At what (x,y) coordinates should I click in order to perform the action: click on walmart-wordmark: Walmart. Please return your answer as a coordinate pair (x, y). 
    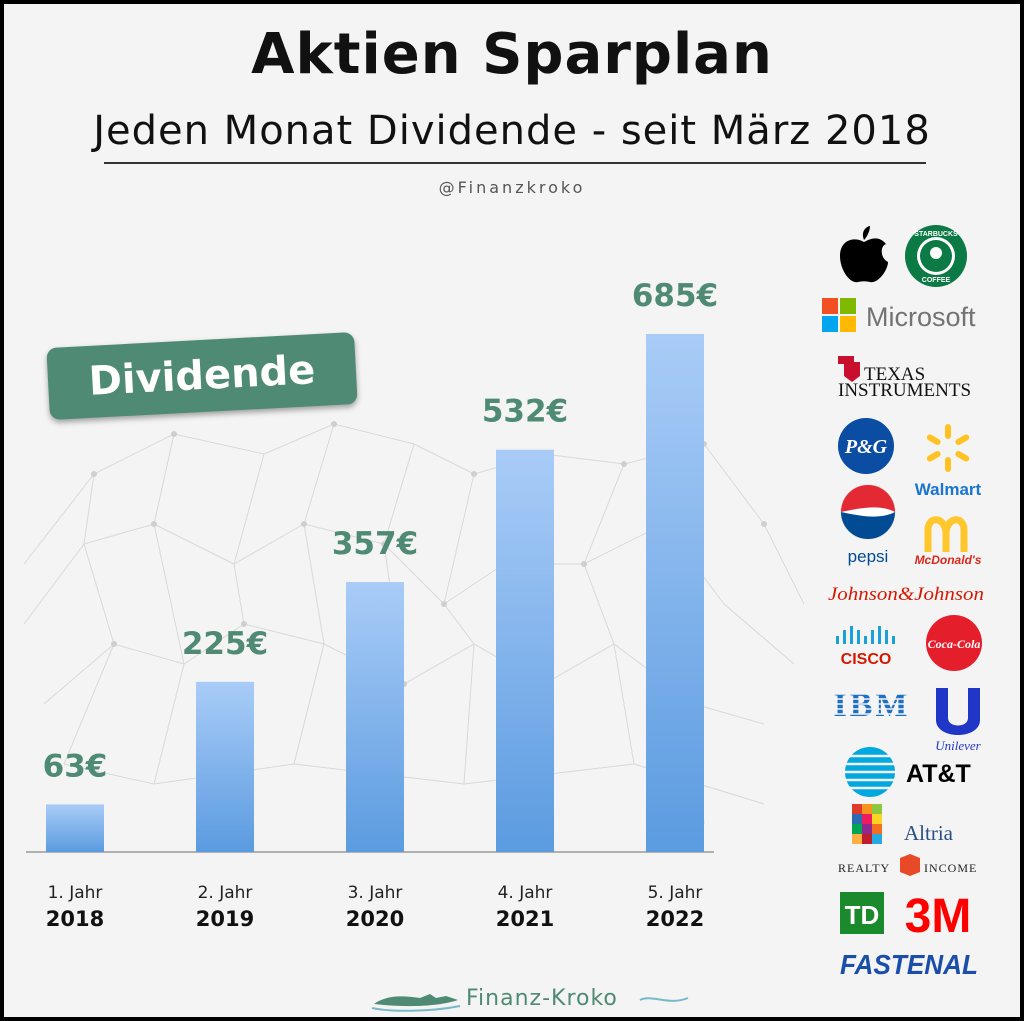
    Looking at the image, I should click on (948, 489).